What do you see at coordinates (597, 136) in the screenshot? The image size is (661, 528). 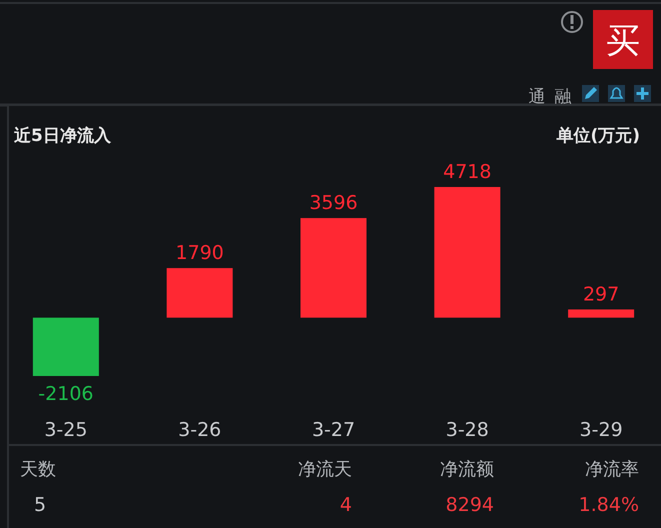 I see `y-axis-title: 单位(万元)` at bounding box center [597, 136].